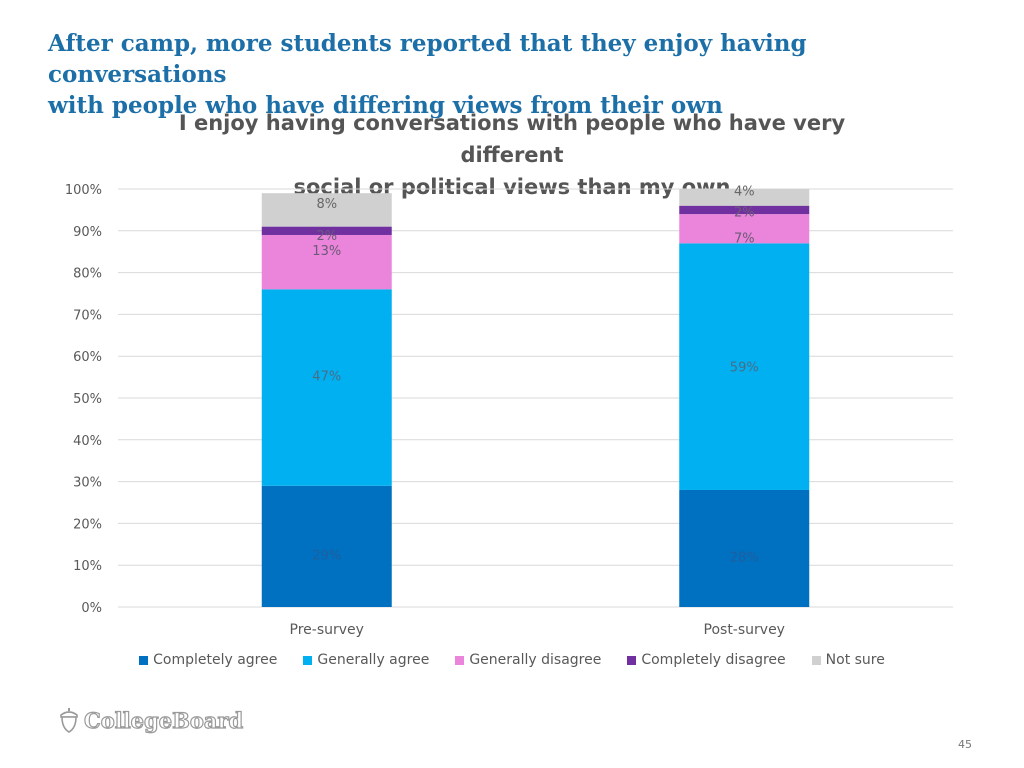  Describe the element at coordinates (744, 238) in the screenshot. I see `data-label: 7%` at that location.